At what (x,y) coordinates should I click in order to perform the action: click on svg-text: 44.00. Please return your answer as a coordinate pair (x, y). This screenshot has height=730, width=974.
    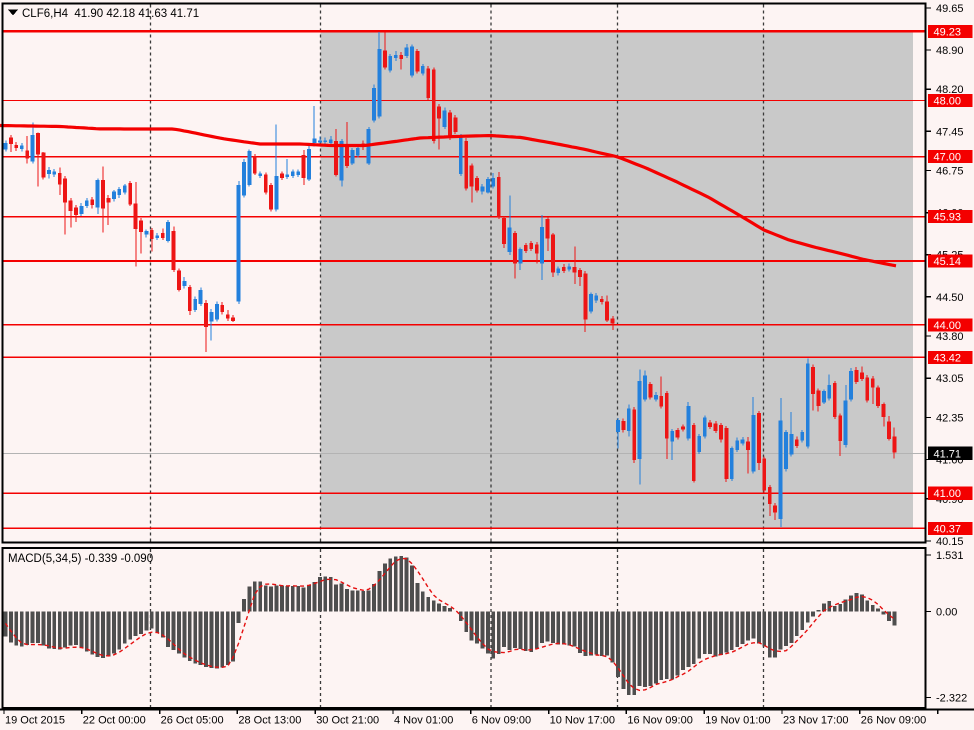
    Looking at the image, I should click on (948, 326).